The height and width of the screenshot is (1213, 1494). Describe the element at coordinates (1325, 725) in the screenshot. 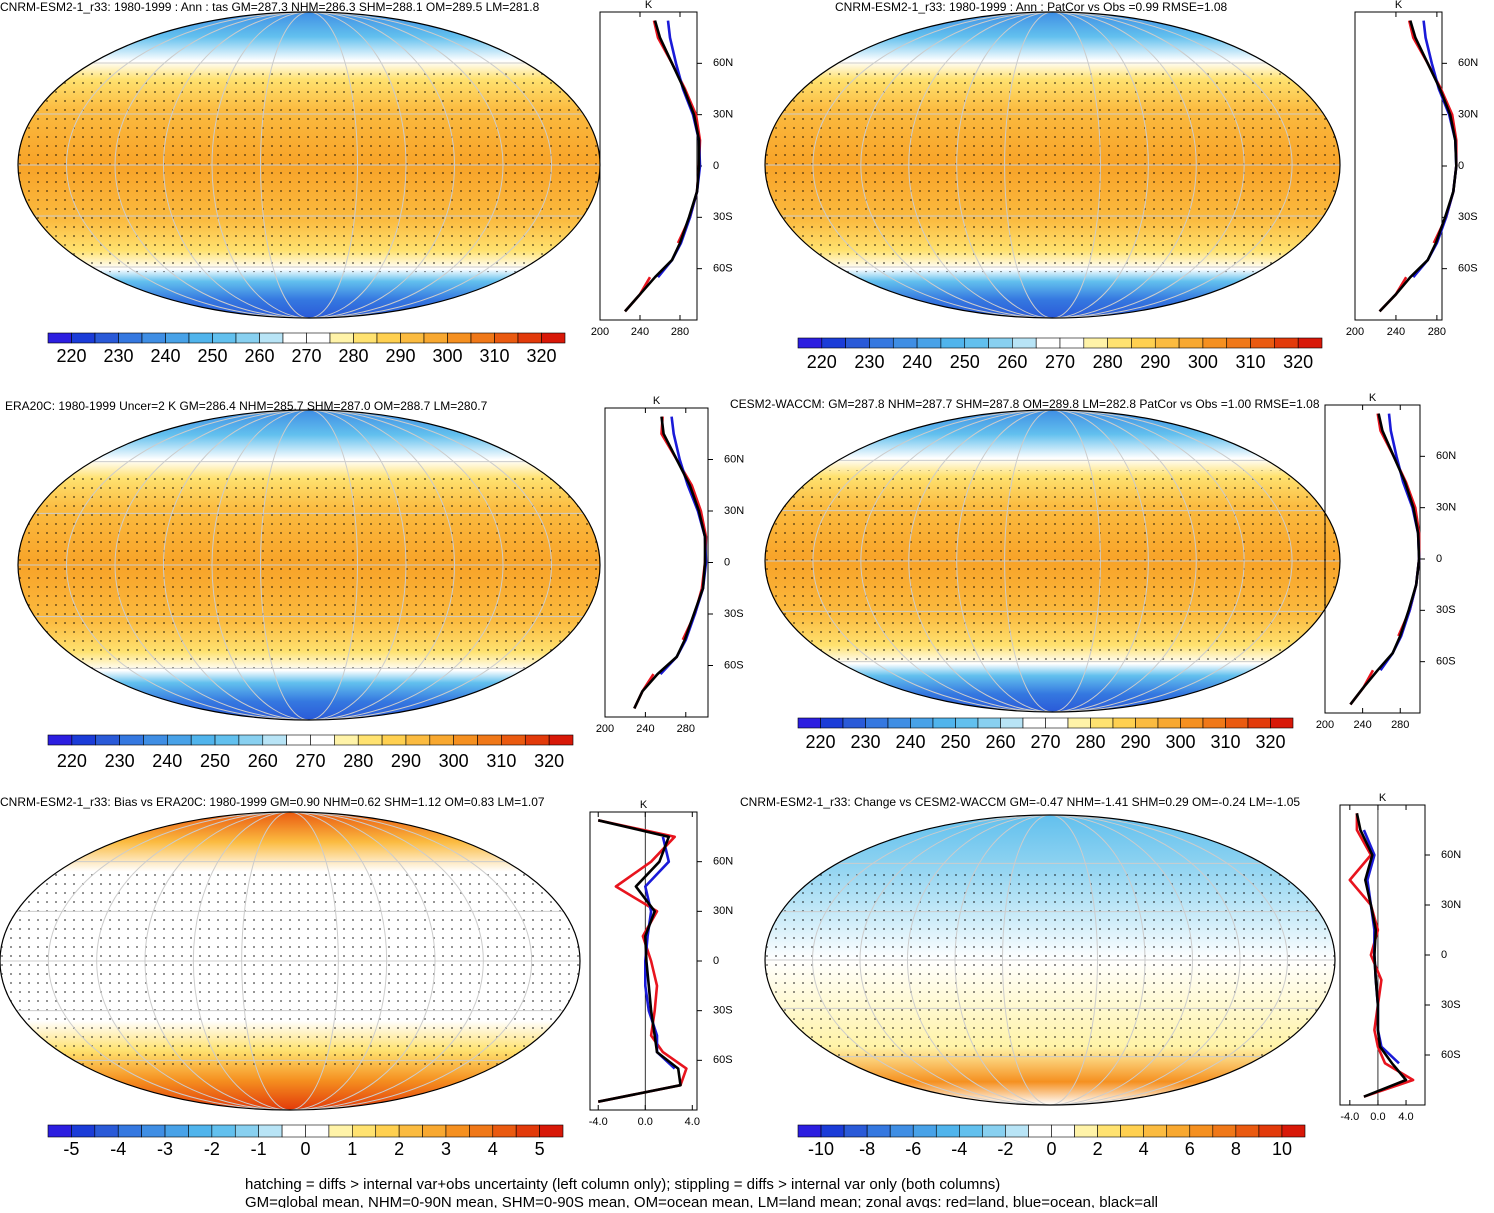

I see `x-tick-label: 200` at that location.